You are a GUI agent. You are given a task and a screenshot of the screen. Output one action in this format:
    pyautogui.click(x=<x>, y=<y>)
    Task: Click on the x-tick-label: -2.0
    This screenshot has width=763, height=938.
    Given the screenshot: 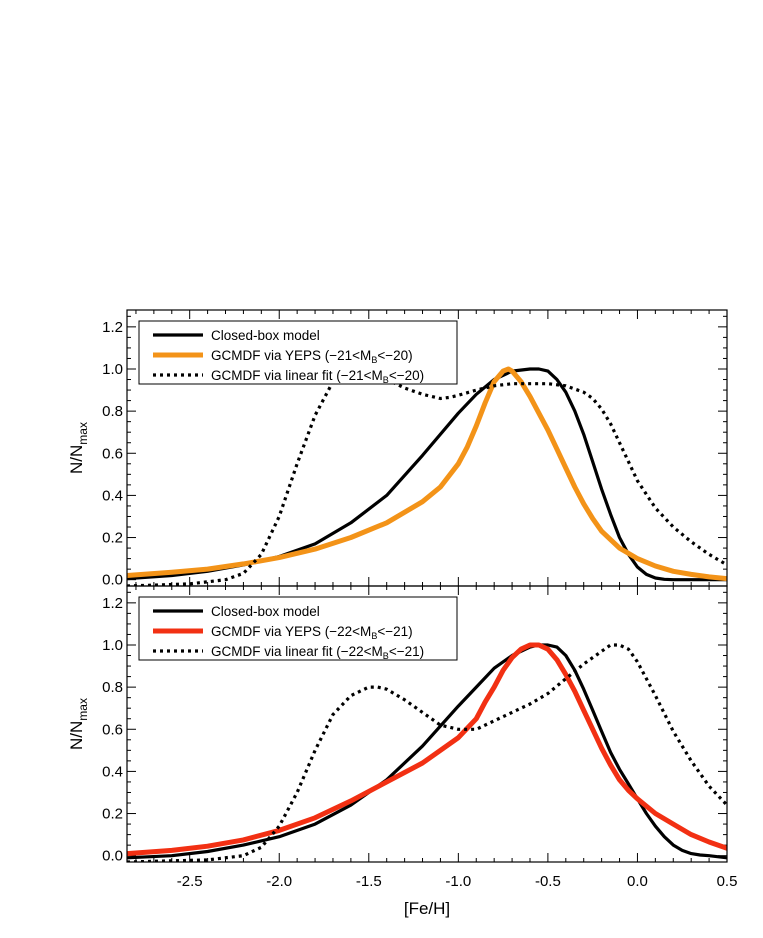 What is the action you would take?
    pyautogui.click(x=279, y=881)
    